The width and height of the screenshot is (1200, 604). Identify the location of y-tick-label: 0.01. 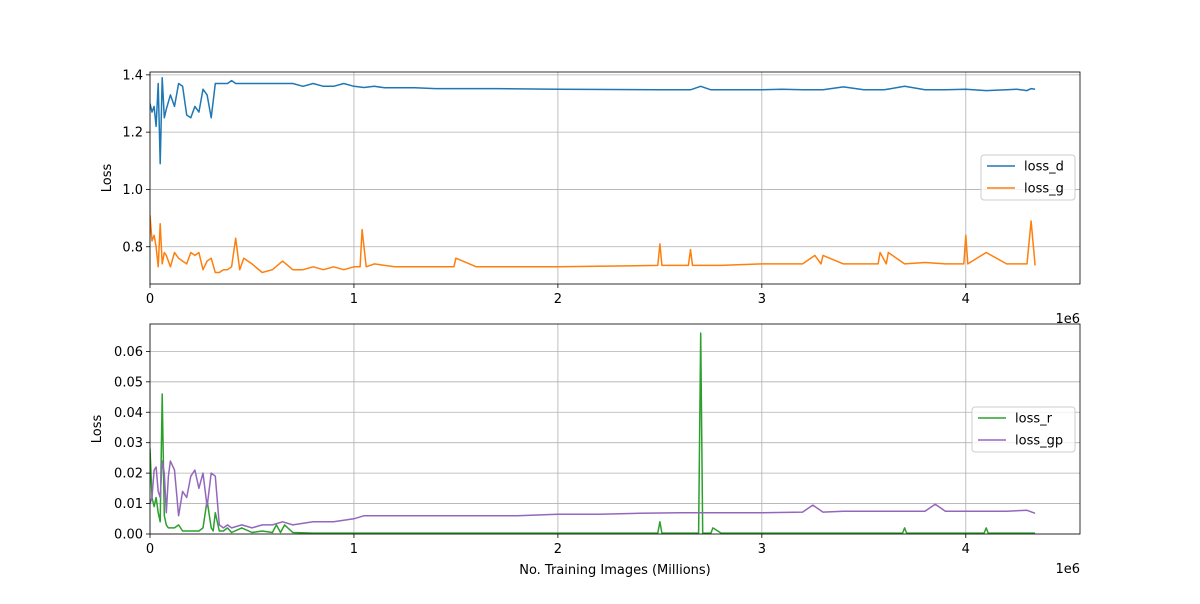
(128, 504).